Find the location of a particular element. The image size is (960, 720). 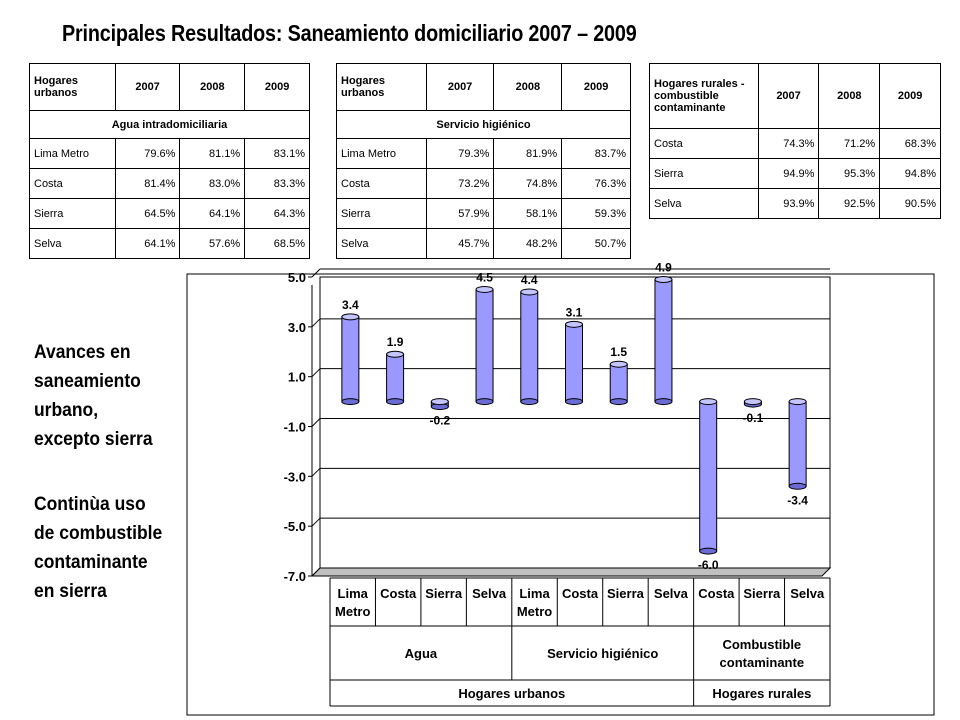

data-label: -0.2 is located at coordinates (439, 421).